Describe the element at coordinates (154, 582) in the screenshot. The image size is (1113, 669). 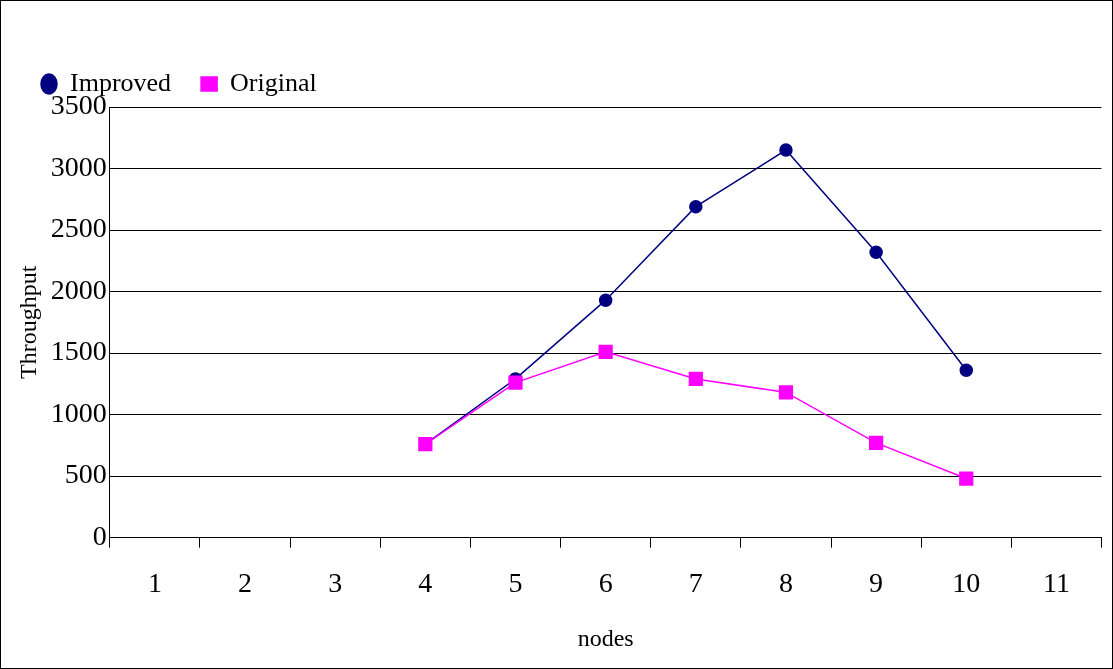
I see `x-tick-label: 1` at that location.